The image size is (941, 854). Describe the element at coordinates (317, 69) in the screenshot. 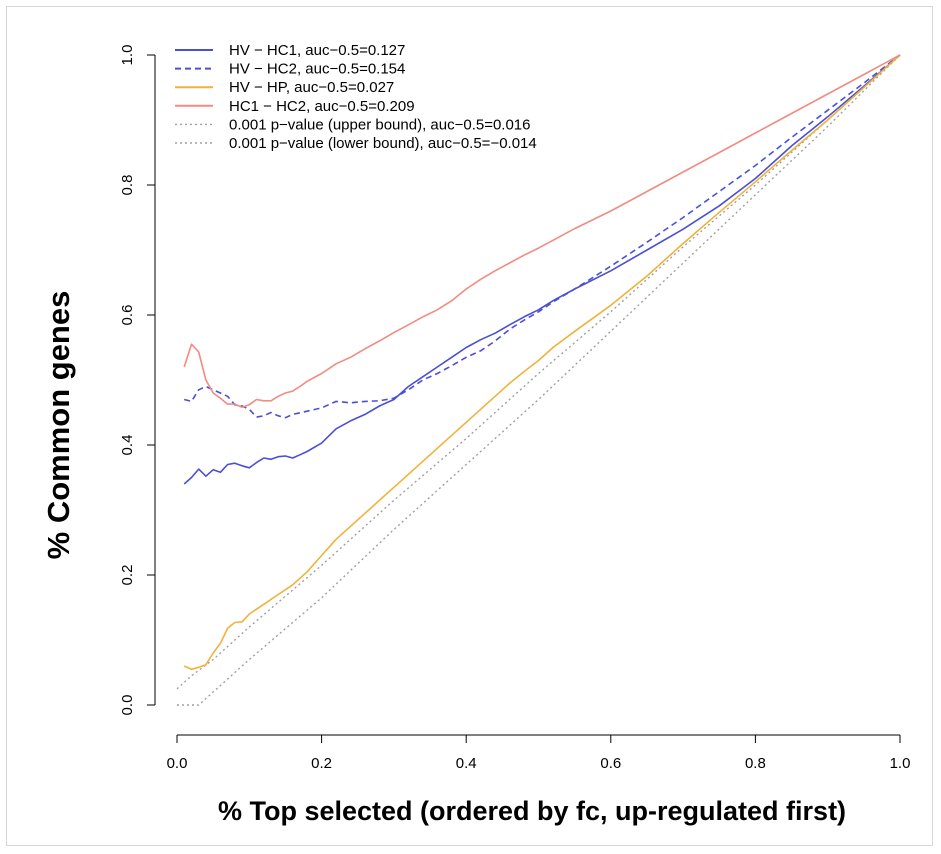

I see `legend-label: HV − HC2, auc−0.5=0.154` at that location.